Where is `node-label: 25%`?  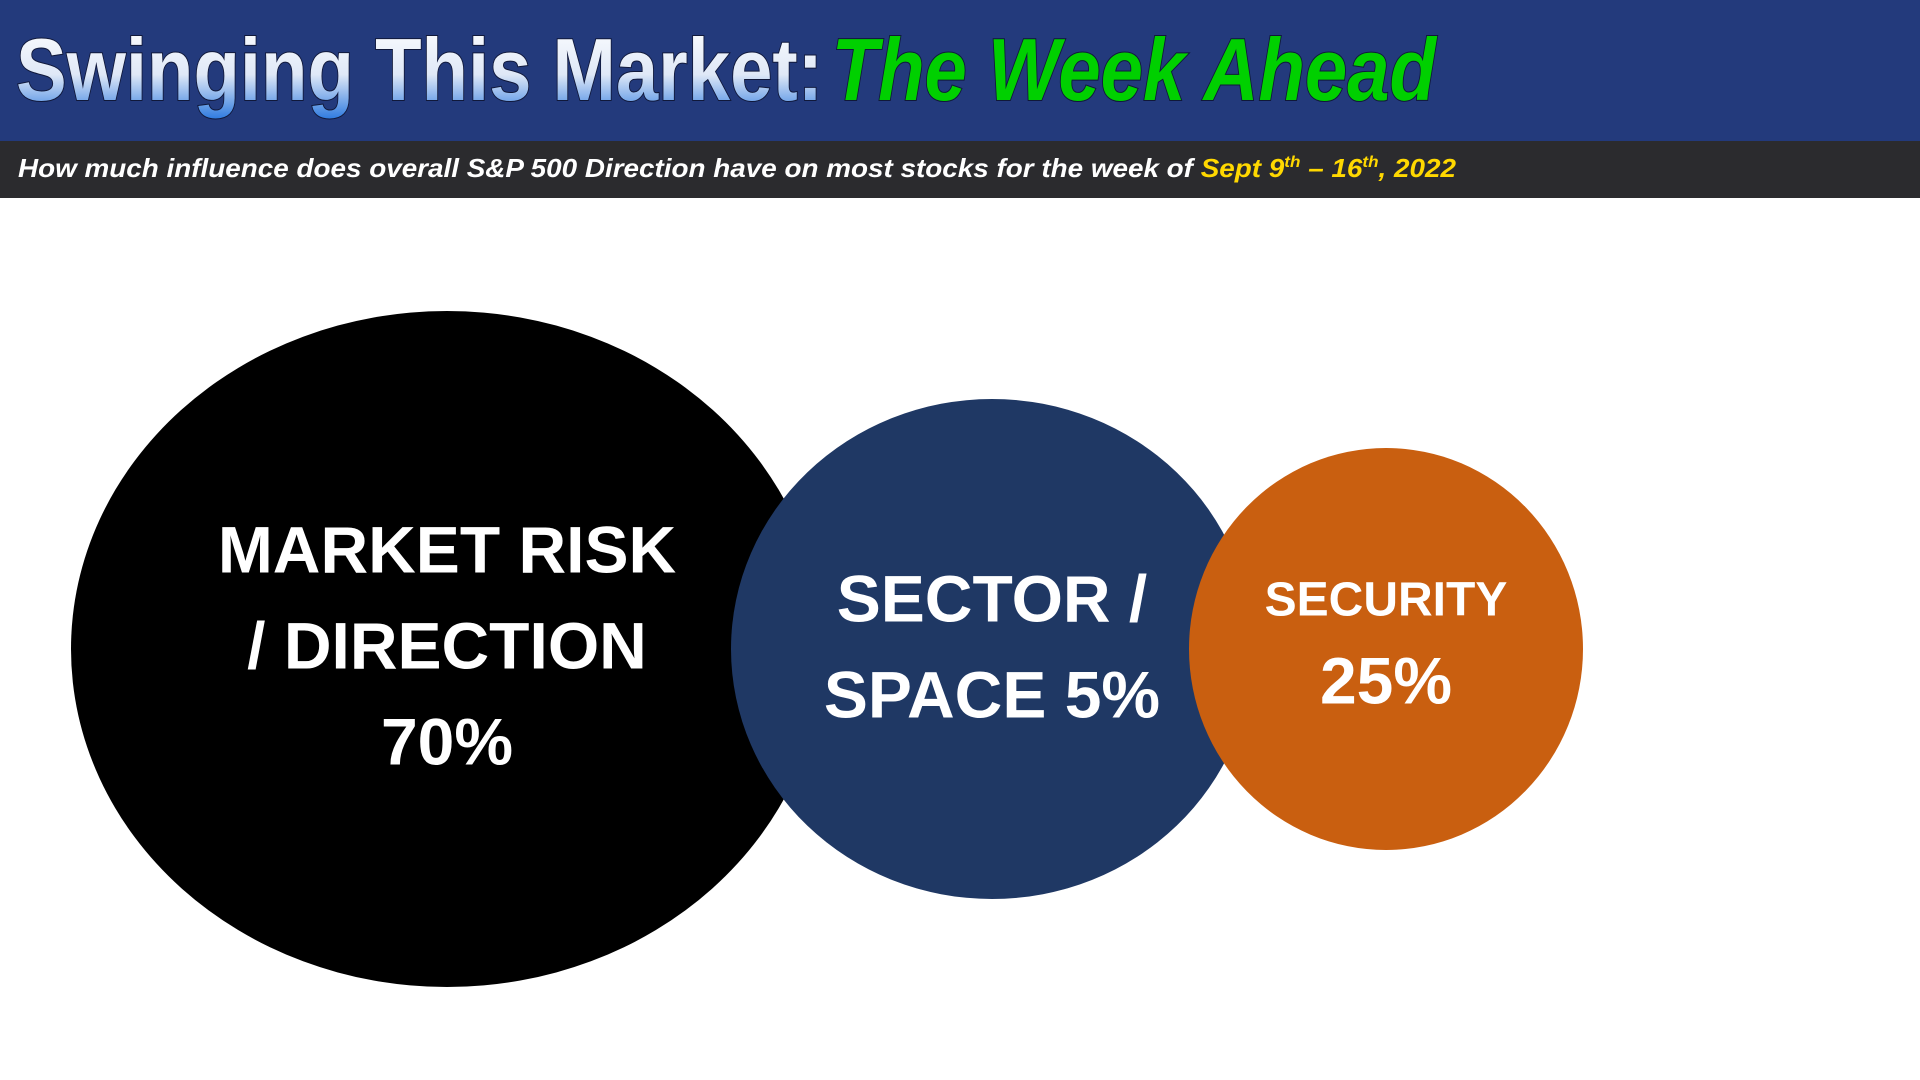 node-label: 25% is located at coordinates (1386, 680).